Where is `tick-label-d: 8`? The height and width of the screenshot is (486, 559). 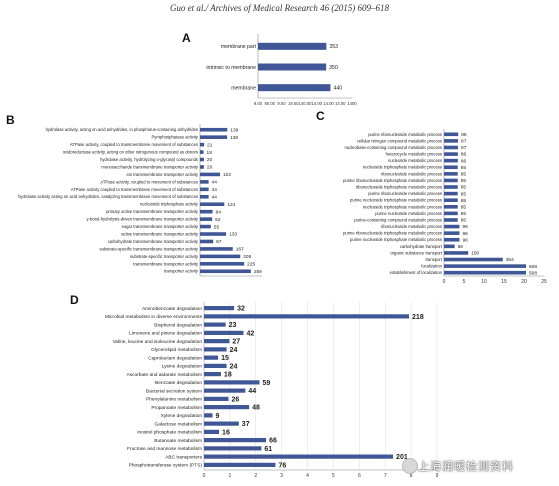
tick-label-d: 8 is located at coordinates (411, 476).